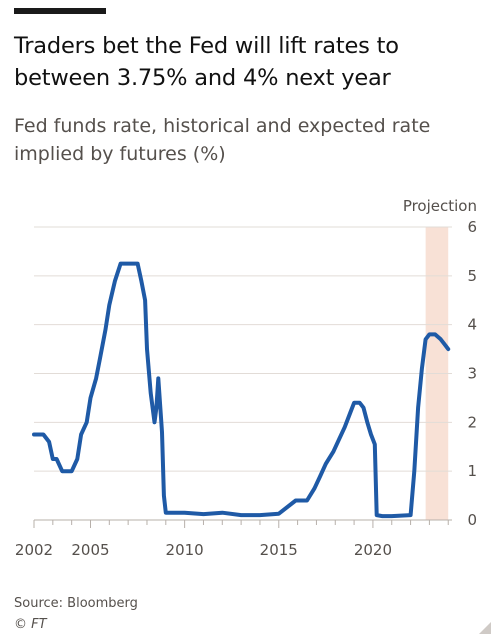  Describe the element at coordinates (485, 628) in the screenshot. I see `resize-handle-icon` at that location.